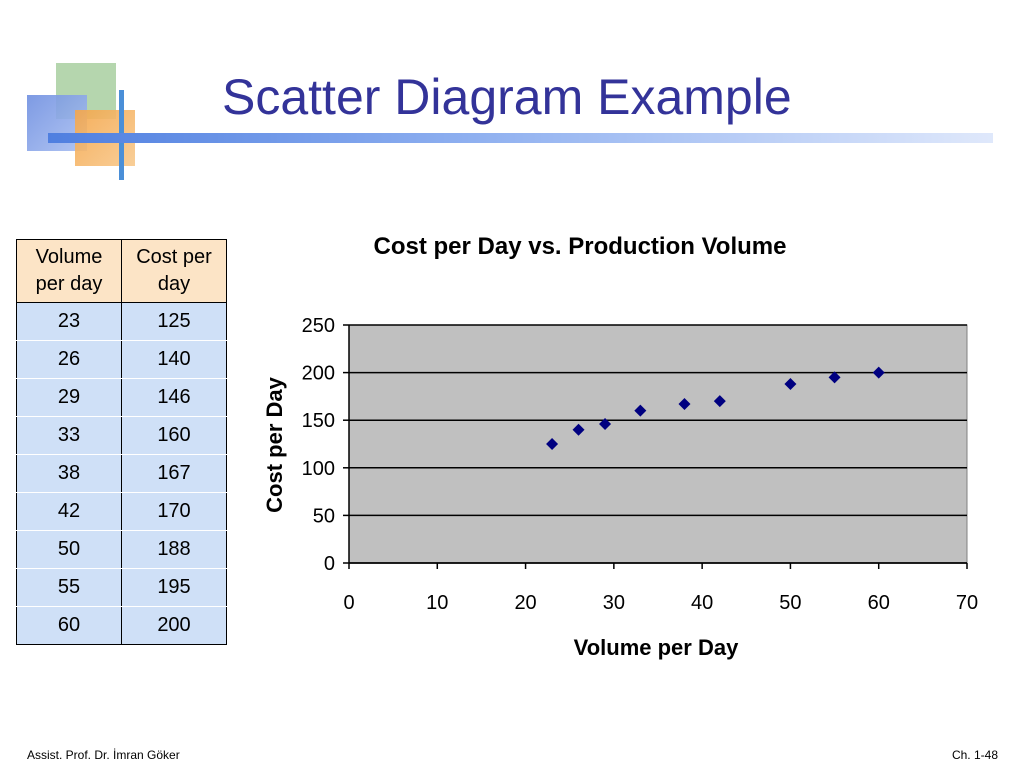 The height and width of the screenshot is (768, 1024). What do you see at coordinates (324, 516) in the screenshot?
I see `y-tick-label-1: 50` at bounding box center [324, 516].